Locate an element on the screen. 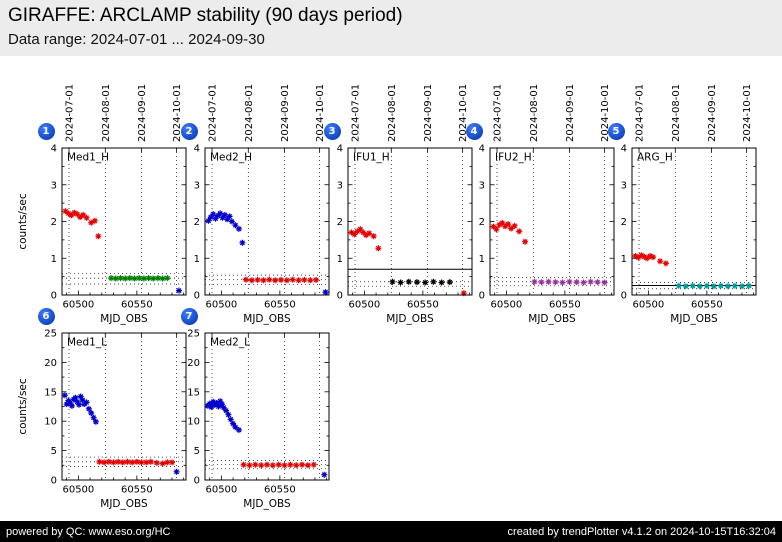 This screenshot has height=542, width=782. chart-med2_l: 7 0 5 10 15 20 25 60500 60550 Med2_L MJD_OBS is located at coordinates (245, 387).